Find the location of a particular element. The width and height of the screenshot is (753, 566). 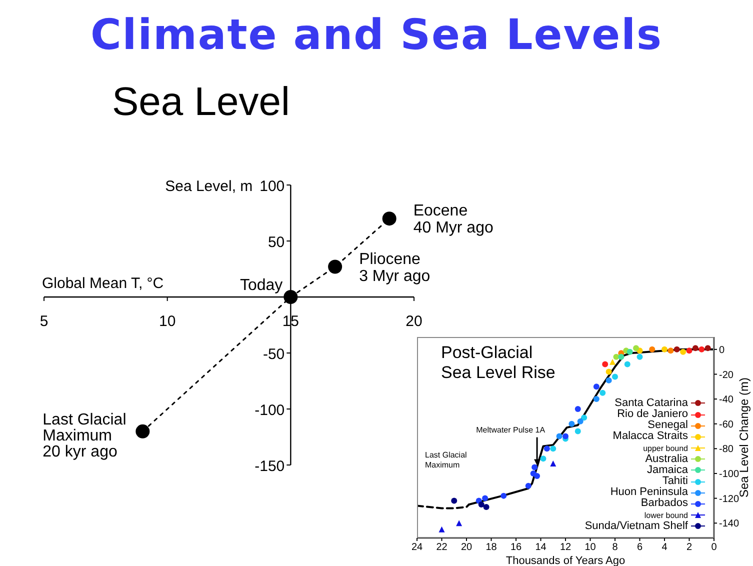

x-tick-label: 8 is located at coordinates (615, 548).